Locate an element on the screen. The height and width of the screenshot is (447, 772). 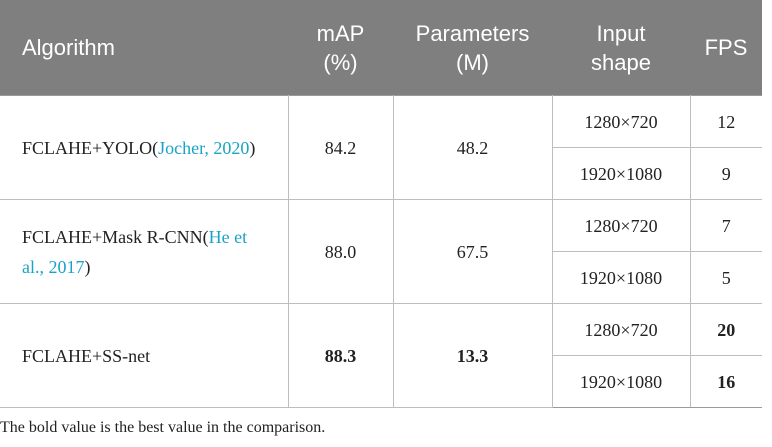
parameters-cell: 13.3 is located at coordinates (472, 355).